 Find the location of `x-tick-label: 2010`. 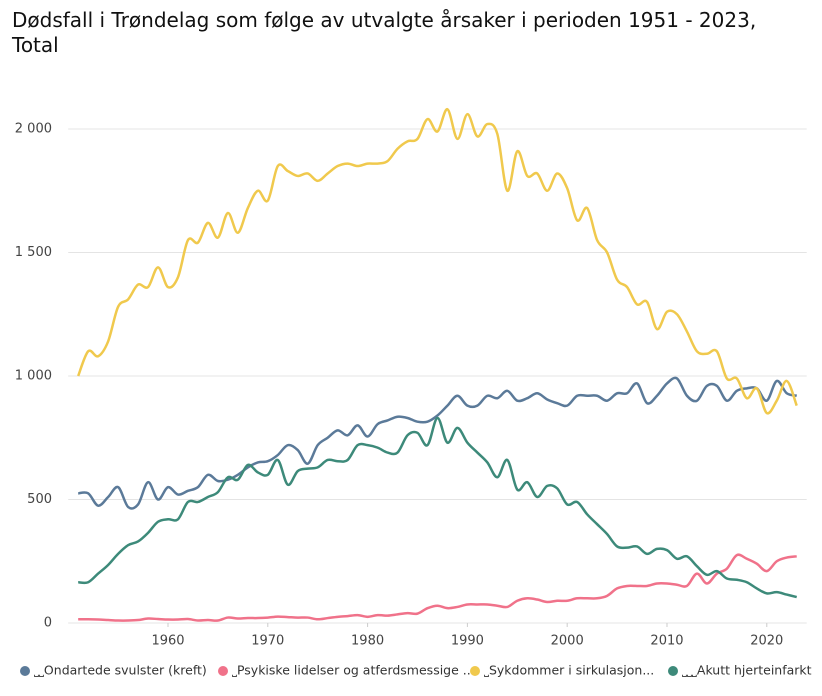

x-tick-label: 2010 is located at coordinates (666, 641).